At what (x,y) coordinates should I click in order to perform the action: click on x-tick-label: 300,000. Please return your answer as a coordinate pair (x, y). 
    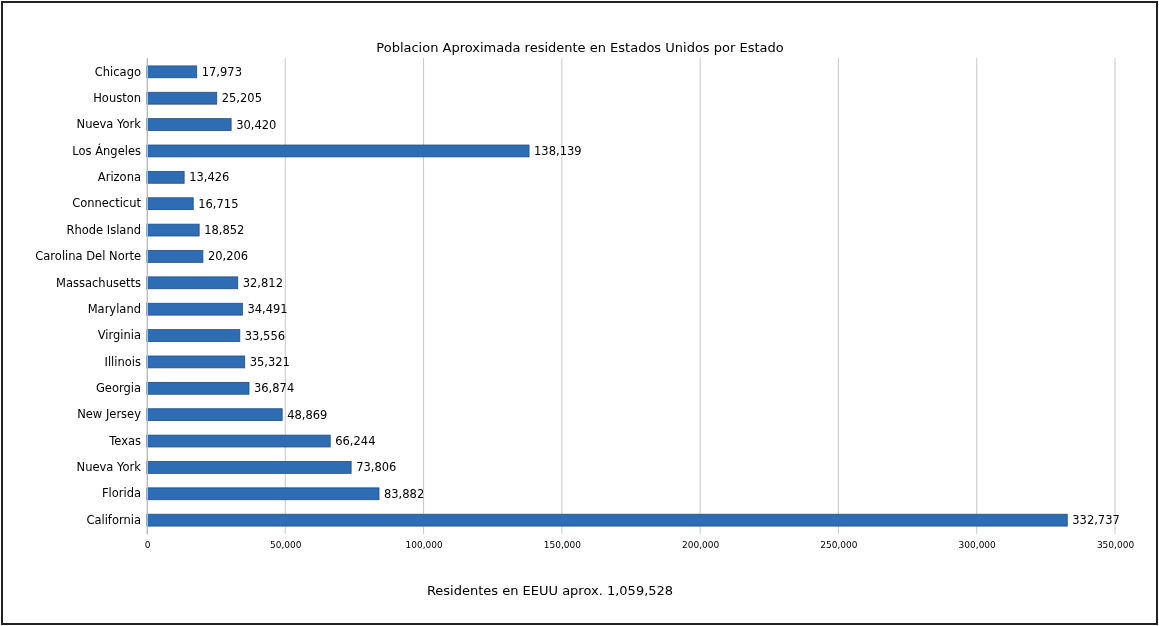
    Looking at the image, I should click on (977, 545).